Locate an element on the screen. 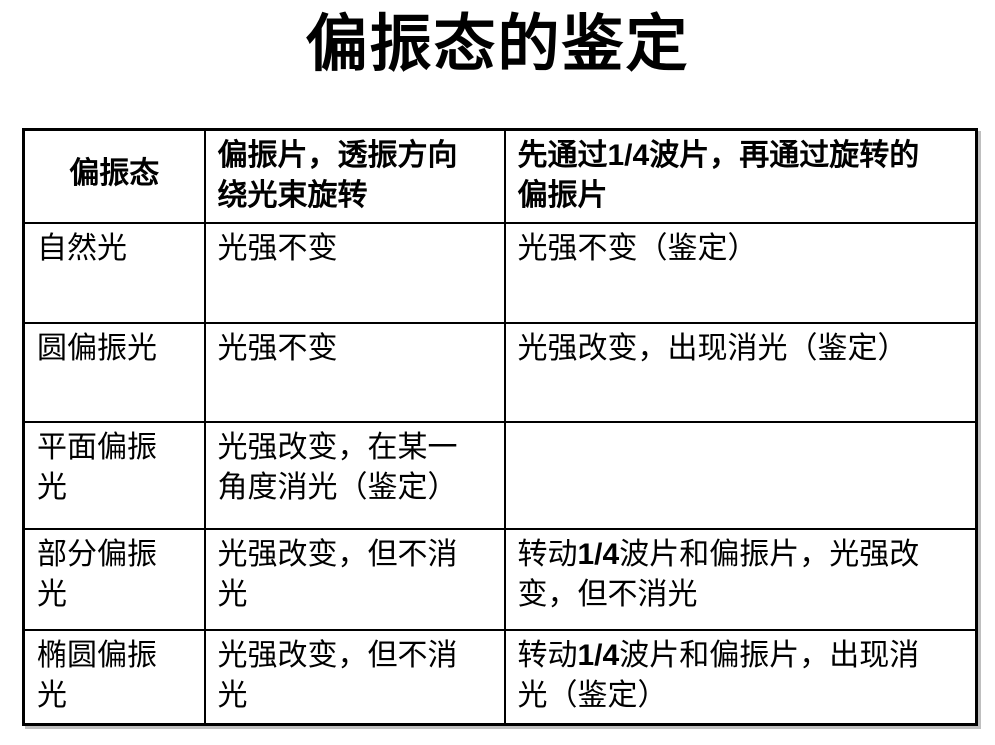 The height and width of the screenshot is (745, 995). header-cell-quarter-wave-plate: 先通过1/4波片，再通过旋转的 偏振片 is located at coordinates (740, 176).